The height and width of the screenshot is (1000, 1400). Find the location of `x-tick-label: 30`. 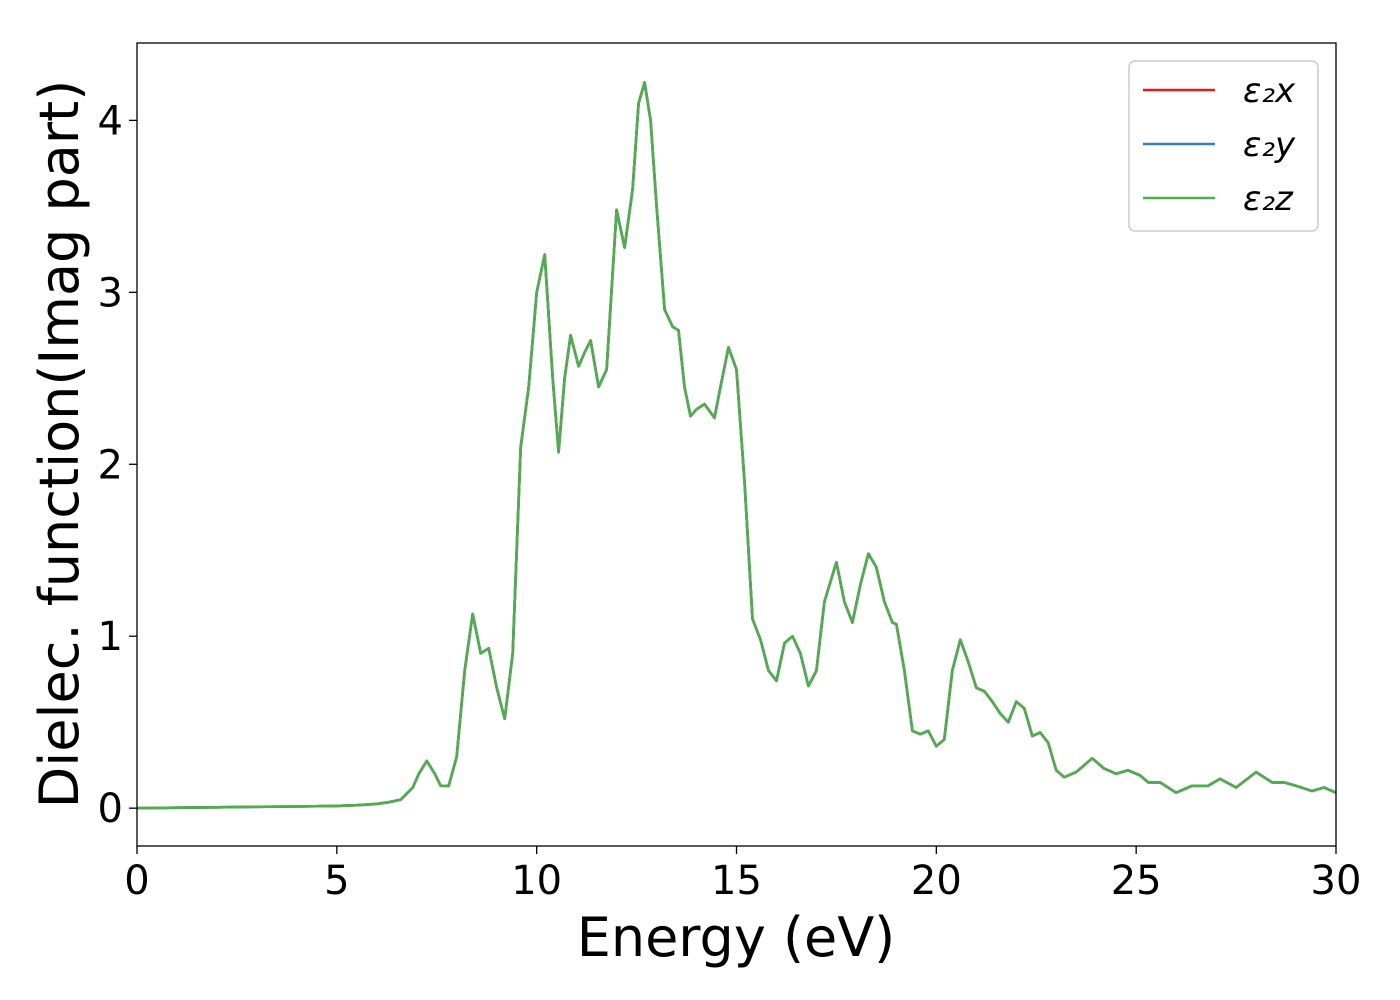

x-tick-label: 30 is located at coordinates (1336, 881).